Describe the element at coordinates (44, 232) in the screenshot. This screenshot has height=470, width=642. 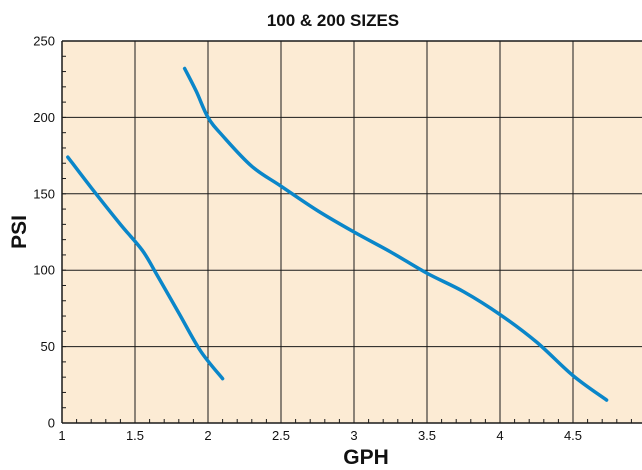
I see `y-tick-labels: 0 50 100 150 200 250` at that location.